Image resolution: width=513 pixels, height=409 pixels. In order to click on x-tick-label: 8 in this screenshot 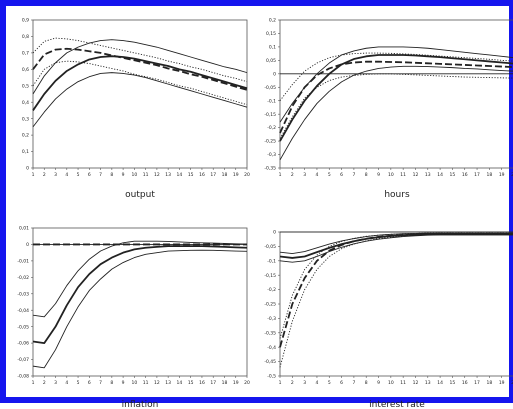, I will do `click(366, 383)`.